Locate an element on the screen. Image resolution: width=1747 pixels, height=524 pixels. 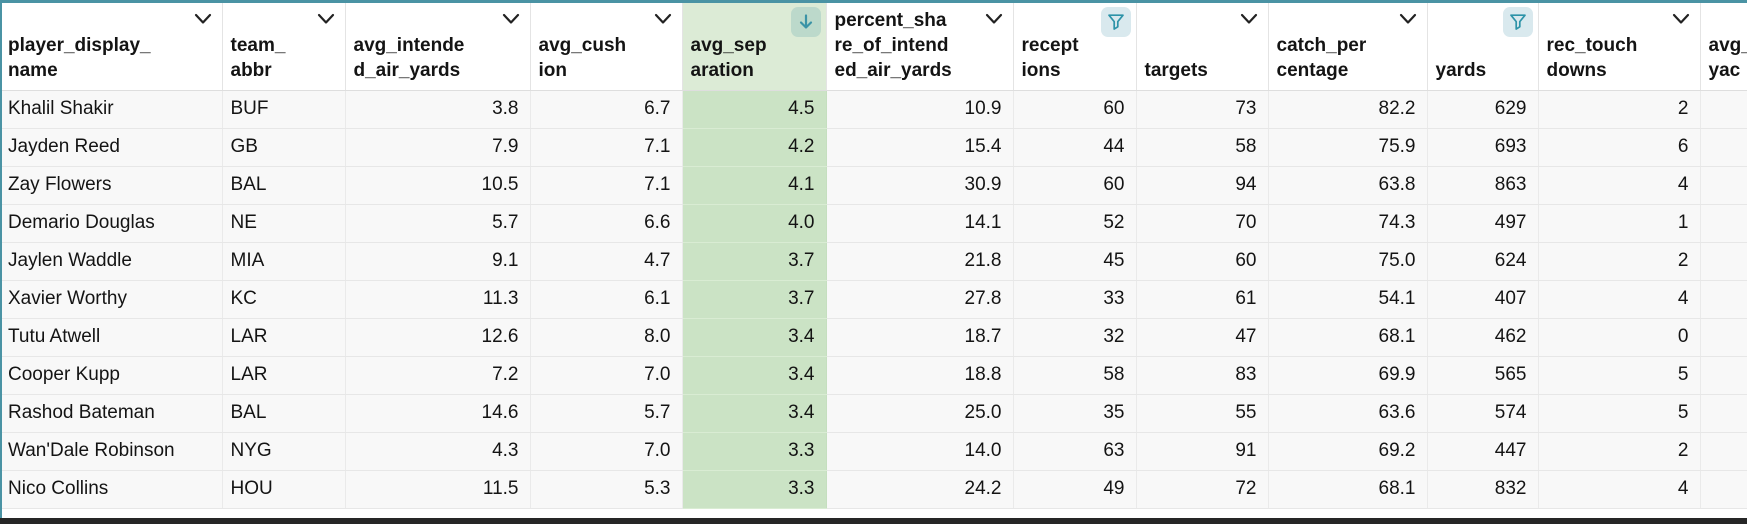
cell-targets: 58 is located at coordinates (1202, 147).